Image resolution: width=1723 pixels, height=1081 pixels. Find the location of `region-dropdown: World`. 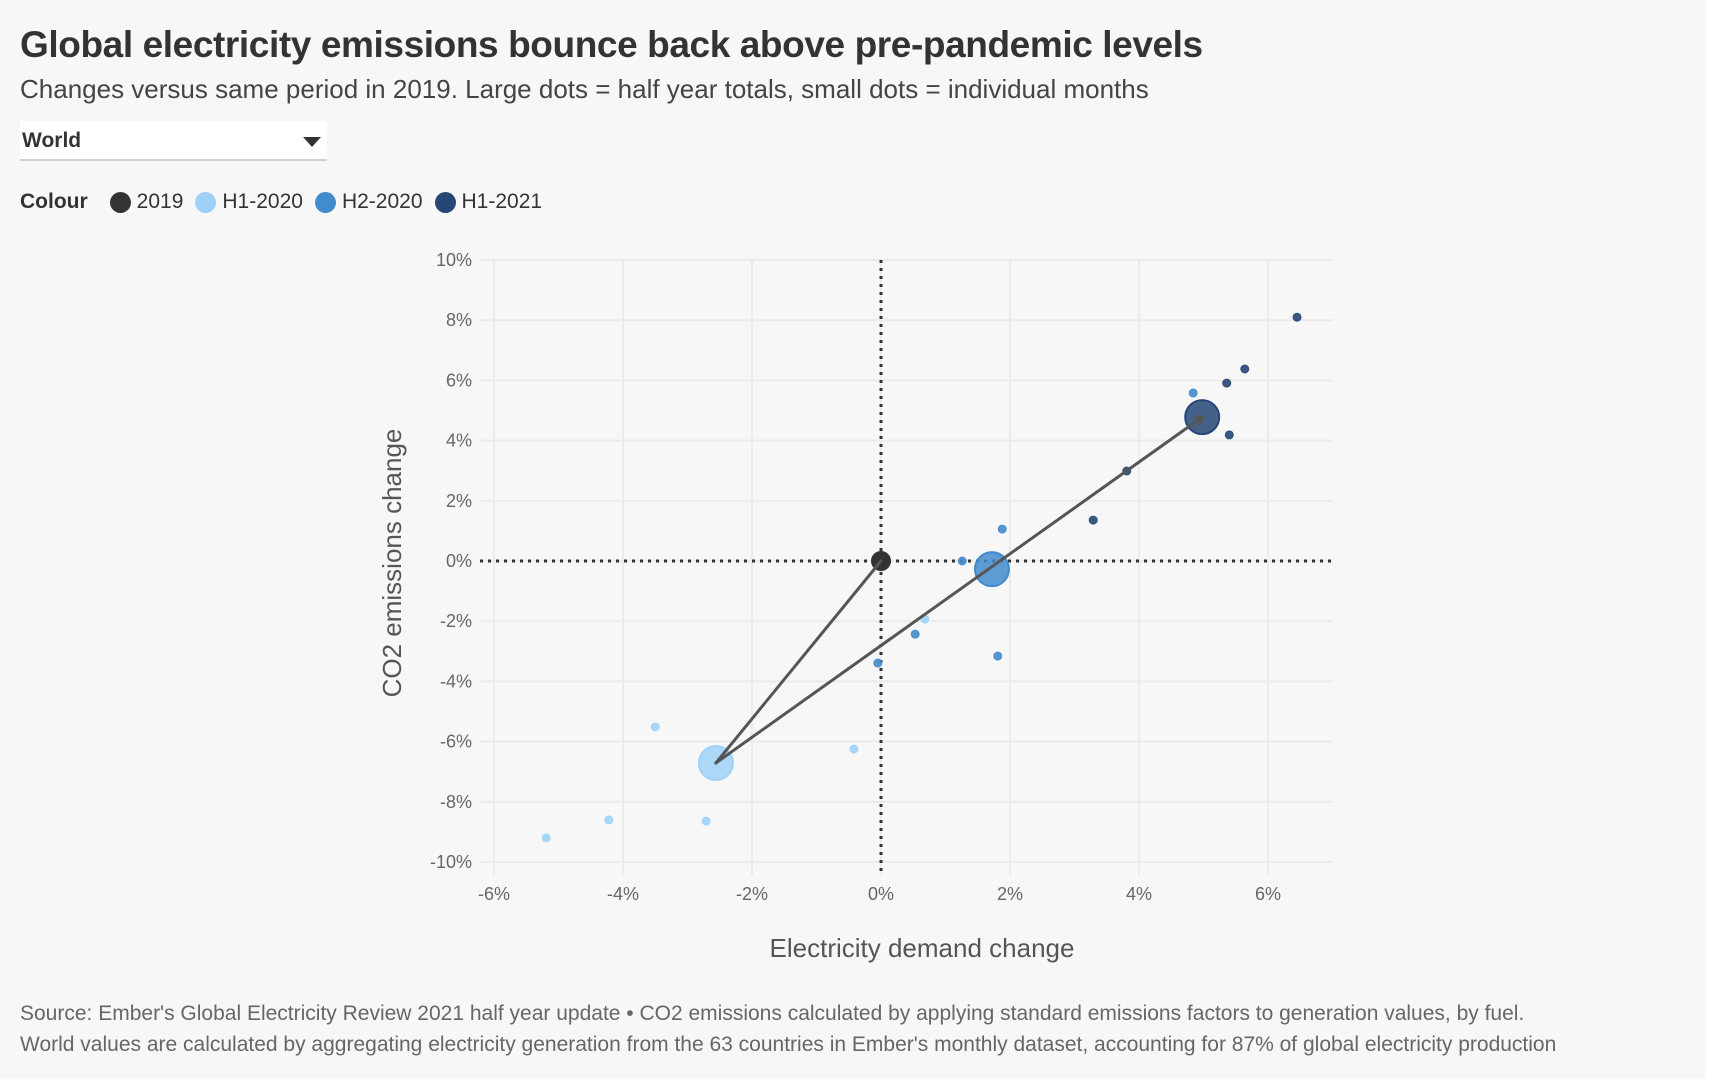

region-dropdown: World is located at coordinates (173, 141).